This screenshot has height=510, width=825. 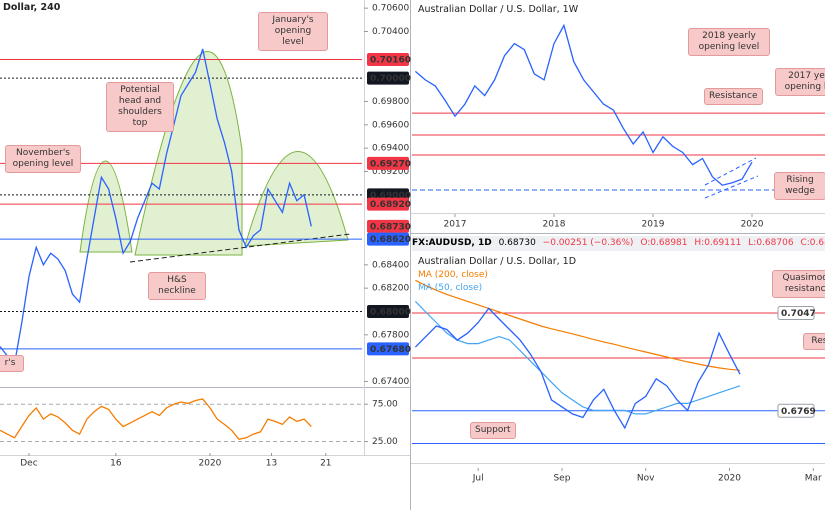 What do you see at coordinates (12, 363) in the screenshot?
I see `annotation: r's` at bounding box center [12, 363].